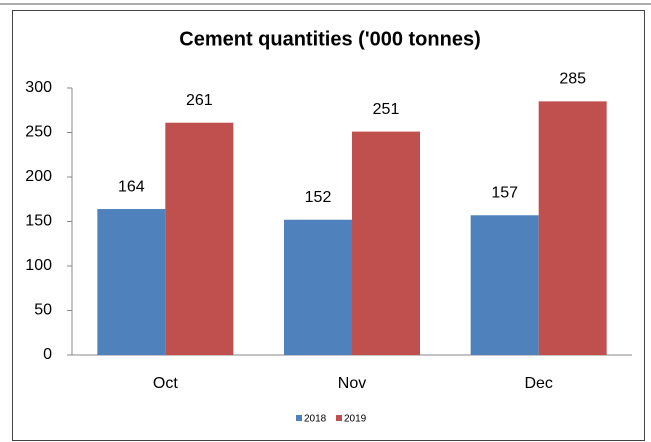  I want to click on data-label: 152, so click(318, 197).